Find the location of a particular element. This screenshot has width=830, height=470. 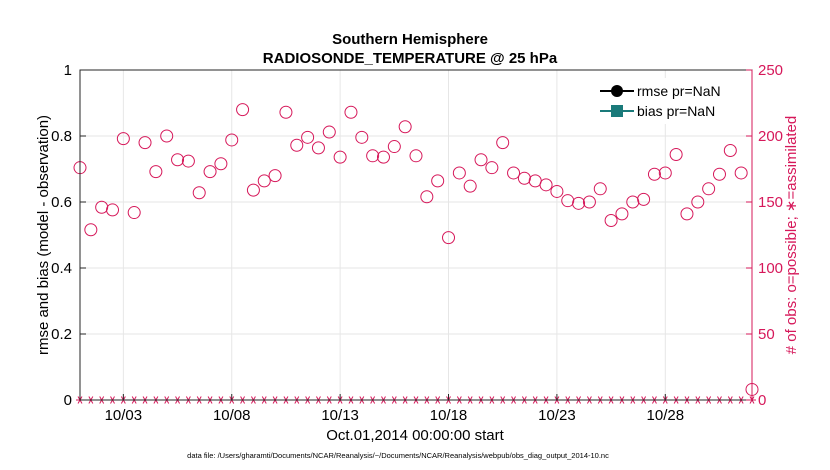

y-tick-label-left: 0.6 is located at coordinates (61, 202).